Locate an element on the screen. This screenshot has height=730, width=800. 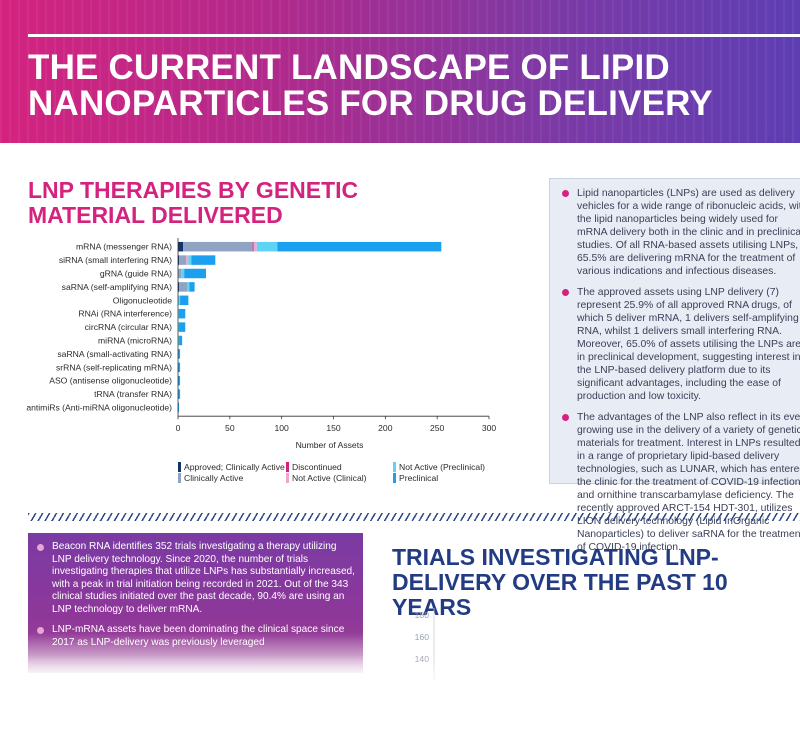
header-rule is located at coordinates (414, 35).